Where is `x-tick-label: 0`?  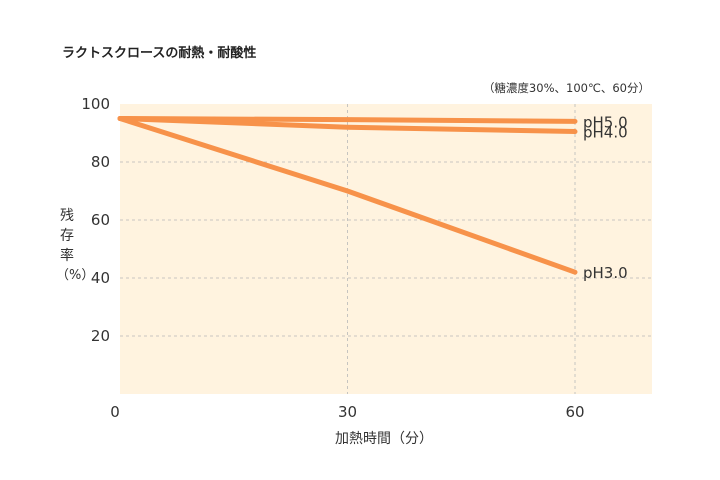
x-tick-label: 0 is located at coordinates (115, 412).